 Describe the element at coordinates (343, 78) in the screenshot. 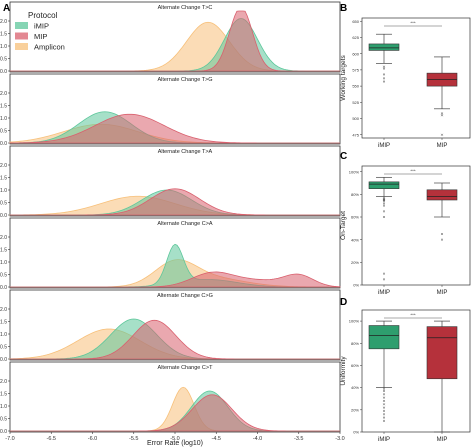

I see `y-axis-label: Working targets` at that location.